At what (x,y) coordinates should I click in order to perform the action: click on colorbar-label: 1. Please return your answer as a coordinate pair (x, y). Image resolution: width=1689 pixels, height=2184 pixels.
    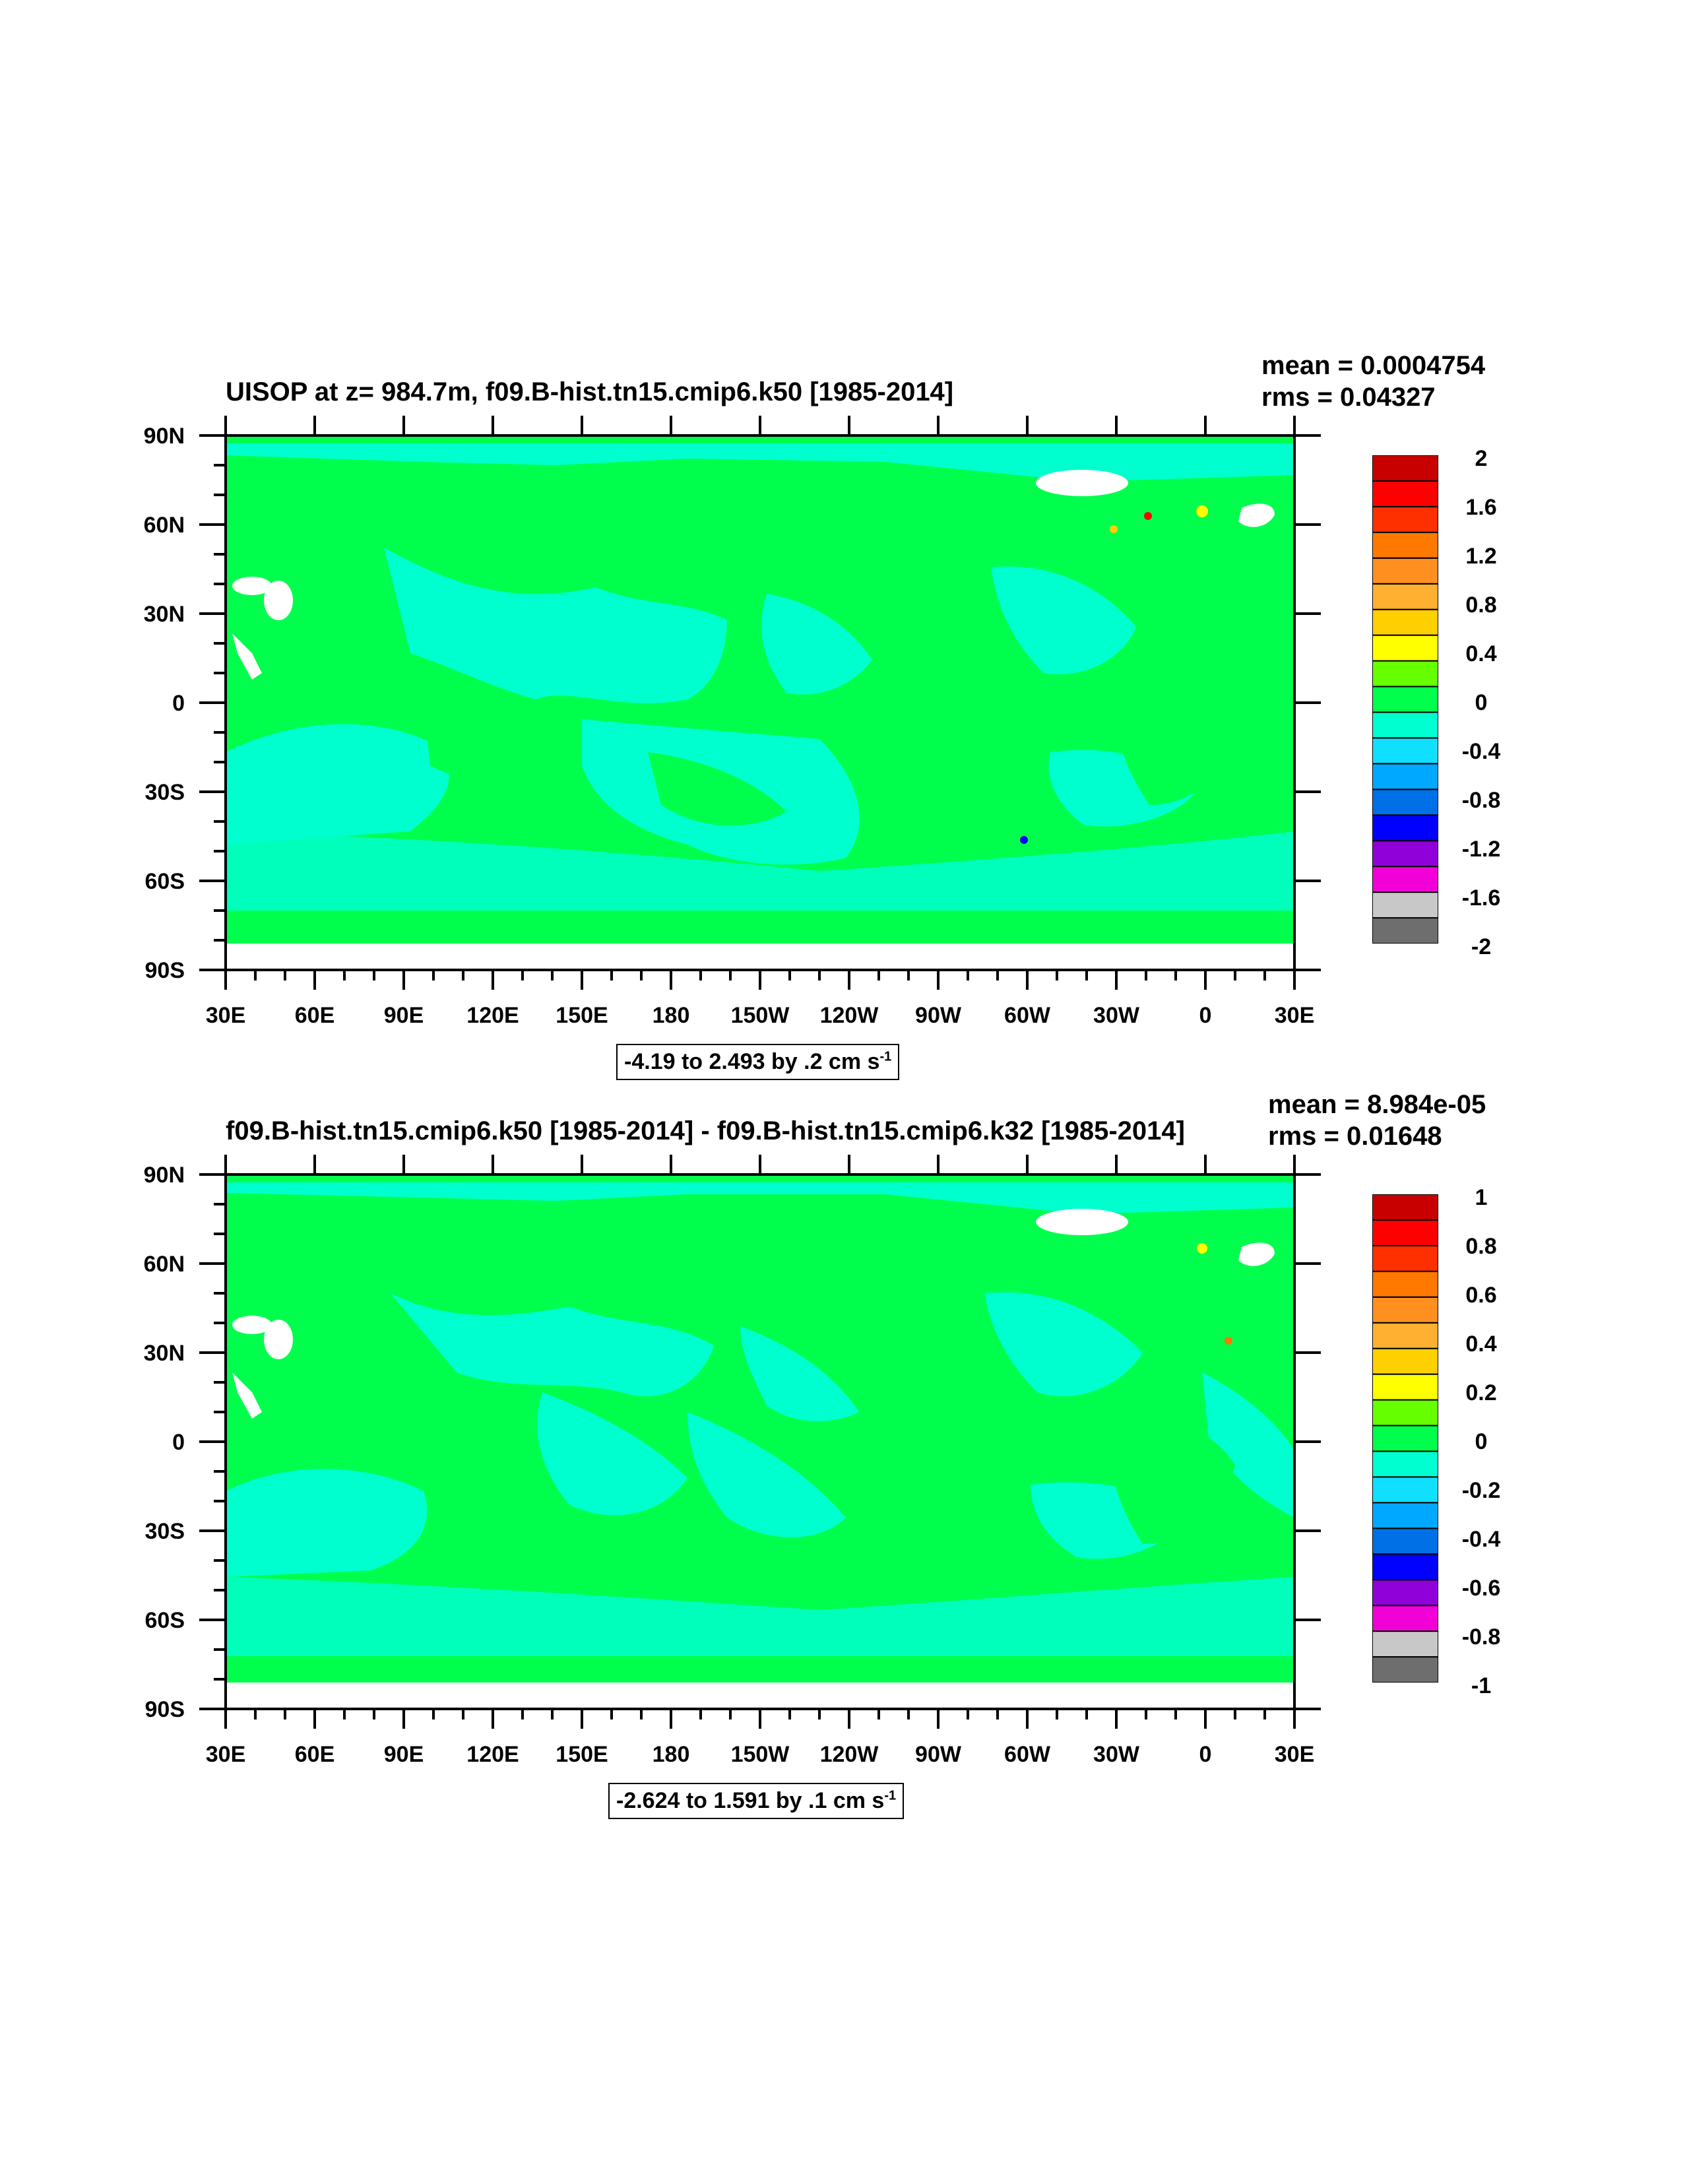
    Looking at the image, I should click on (1481, 1197).